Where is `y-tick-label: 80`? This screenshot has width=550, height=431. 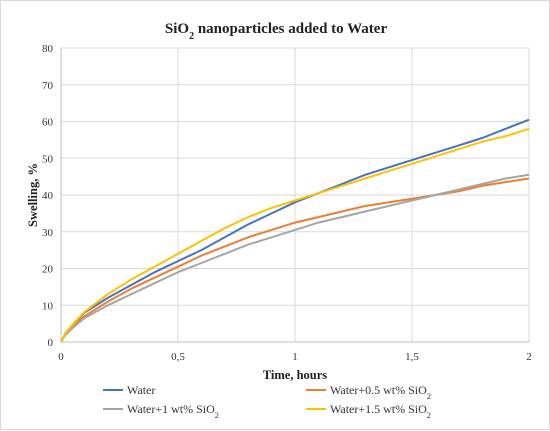
y-tick-label: 80 is located at coordinates (48, 49).